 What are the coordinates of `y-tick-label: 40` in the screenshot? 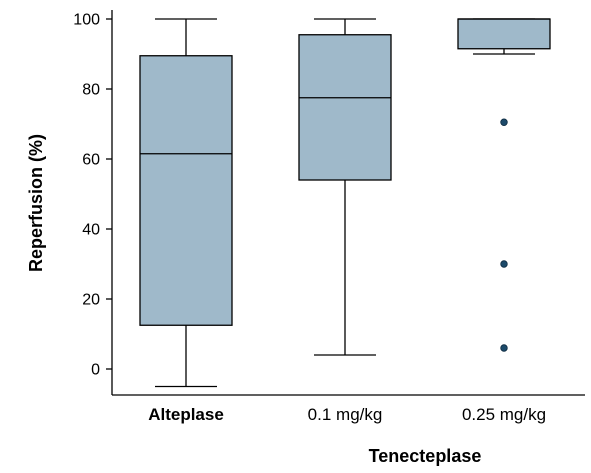 It's located at (91, 230).